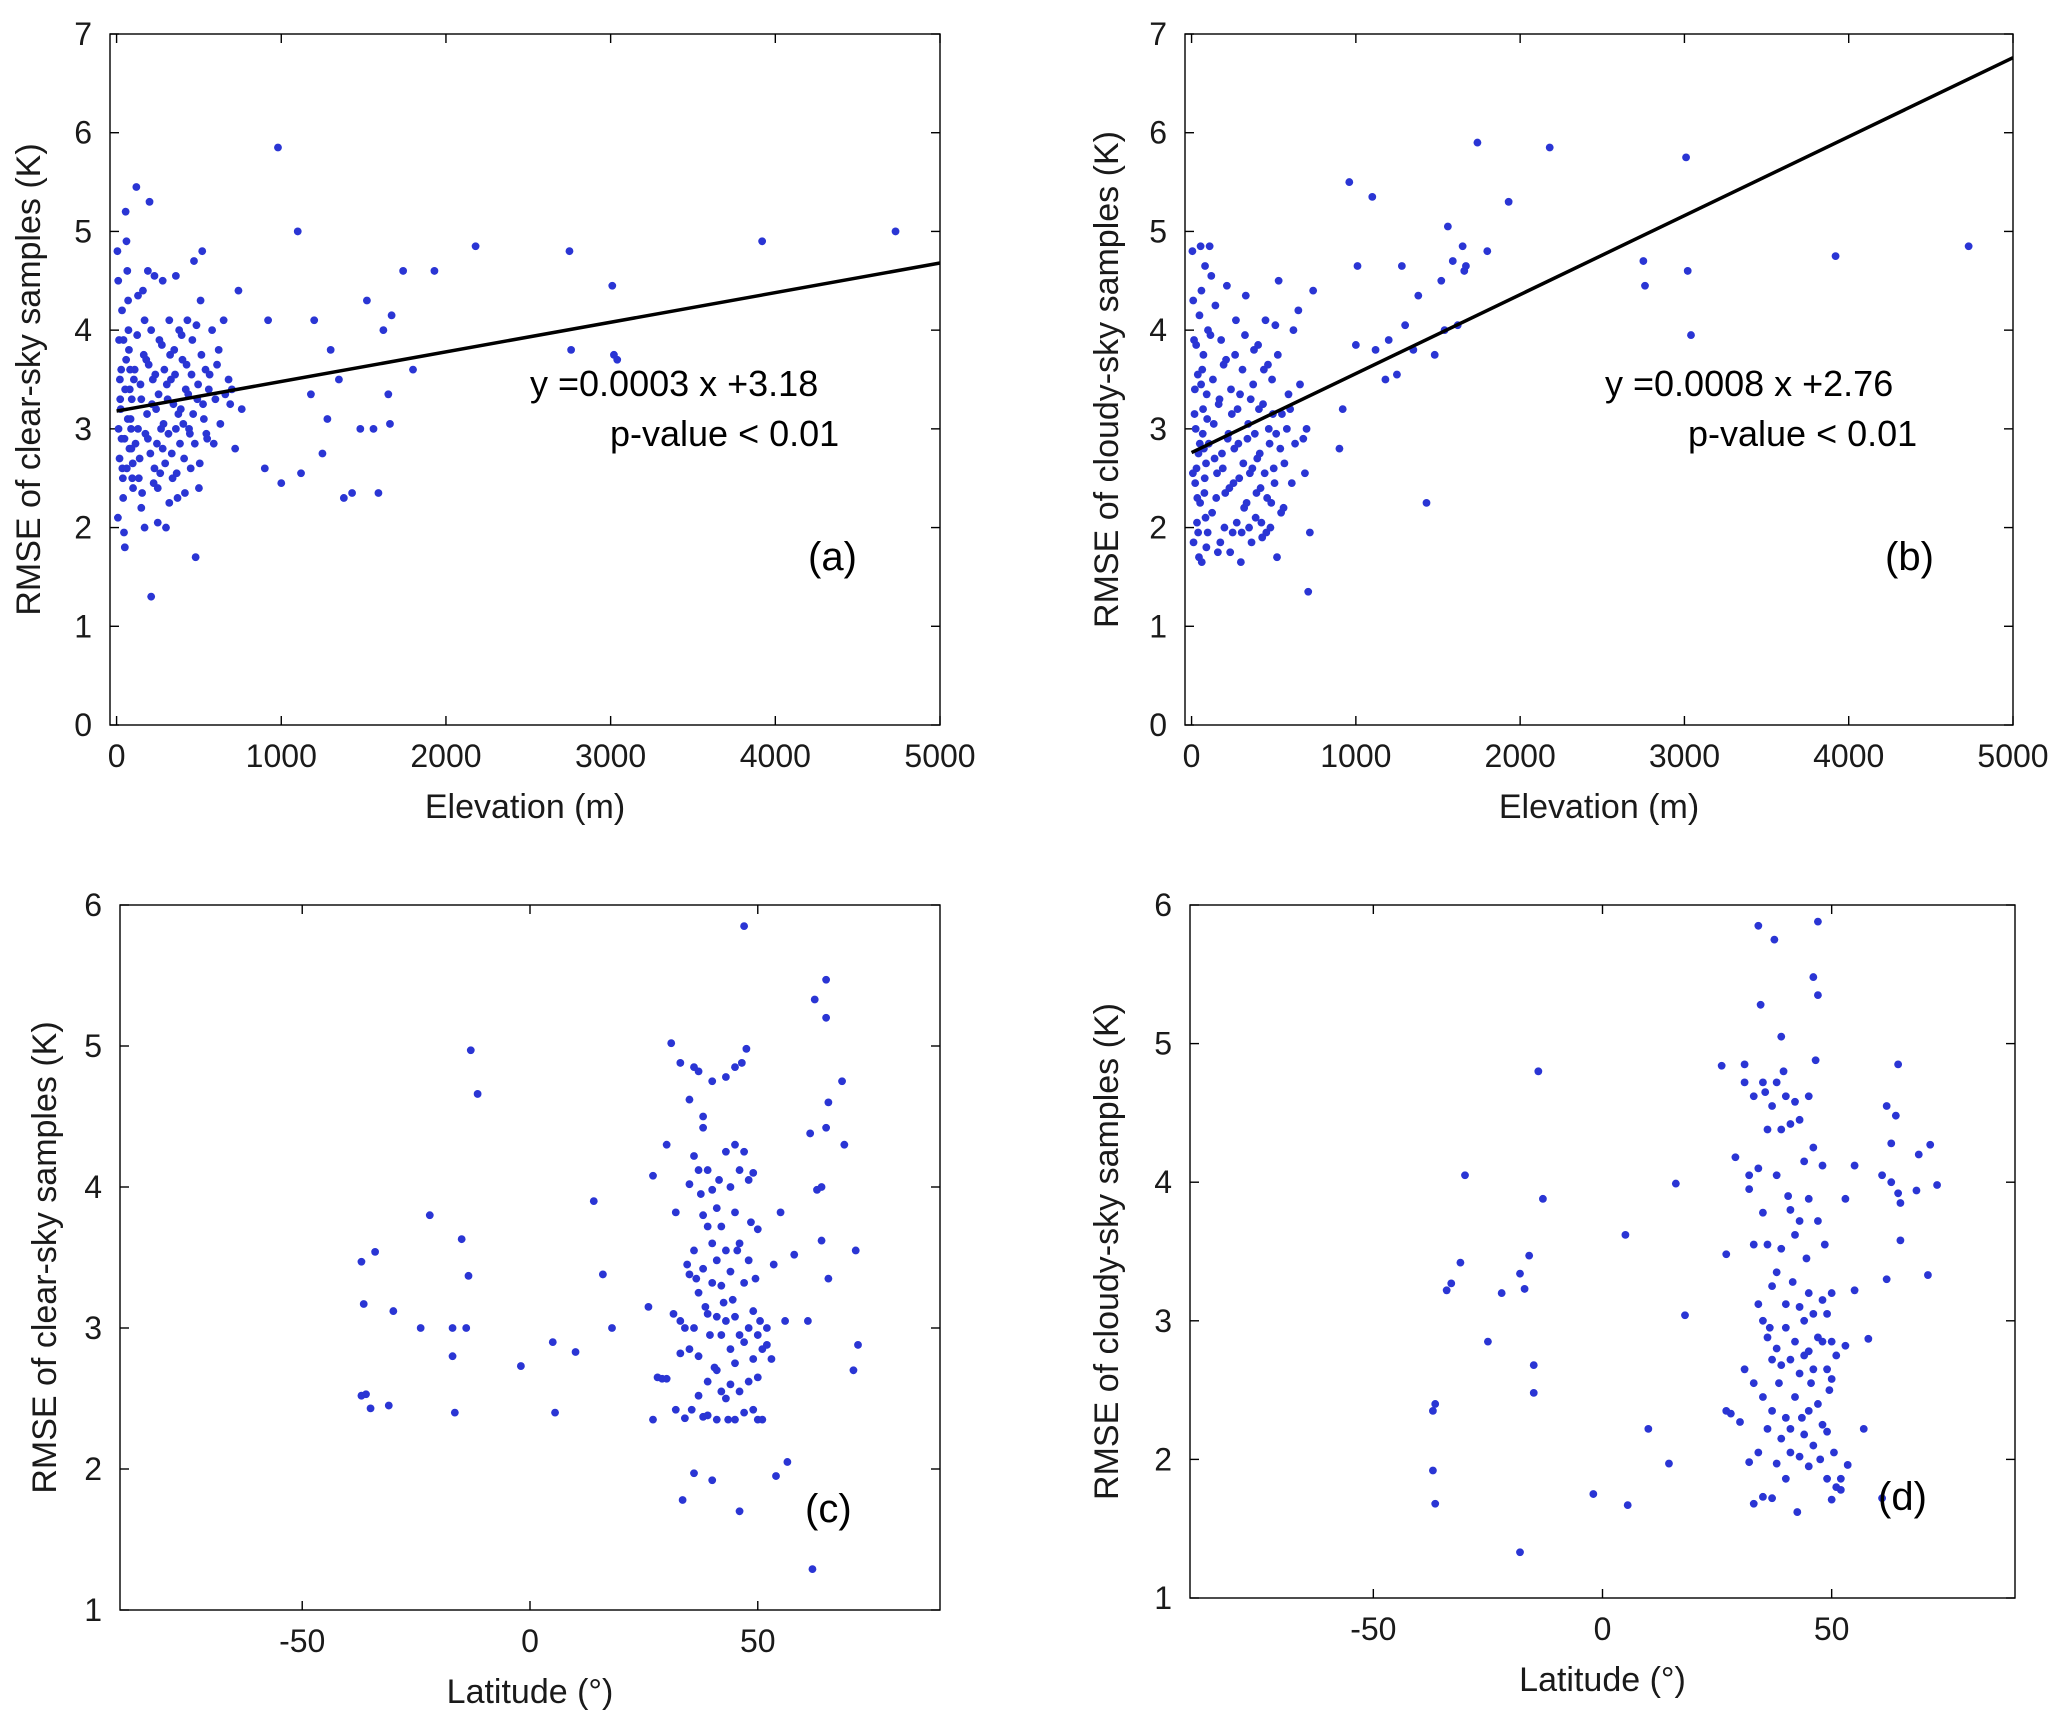 The width and height of the screenshot is (2067, 1721). Describe the element at coordinates (1355, 756) in the screenshot. I see `x-tick-label: 1000` at that location.